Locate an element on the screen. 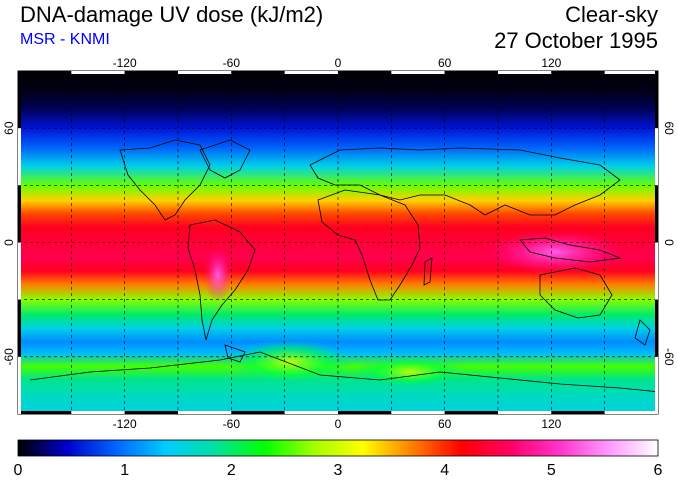  colorbar-tick-label: 2 is located at coordinates (231, 470).